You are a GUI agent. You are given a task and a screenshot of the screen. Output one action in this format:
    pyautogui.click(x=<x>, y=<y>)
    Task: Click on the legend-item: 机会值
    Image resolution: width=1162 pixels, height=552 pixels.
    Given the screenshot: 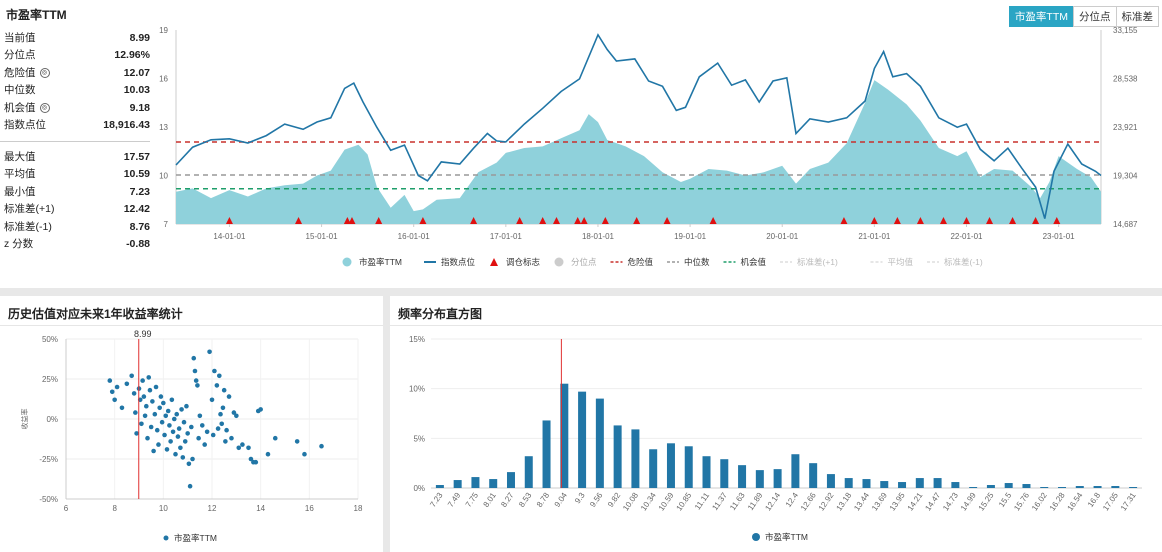 What is the action you would take?
    pyautogui.click(x=745, y=262)
    